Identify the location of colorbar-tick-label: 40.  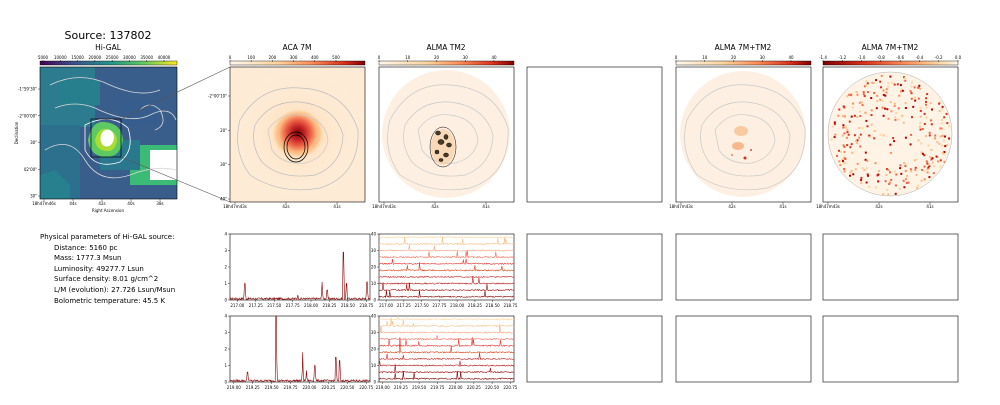
(791, 57).